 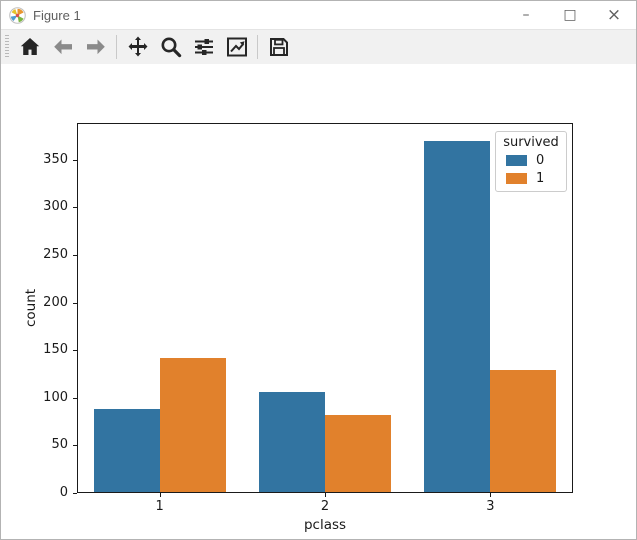 I want to click on bar-pclass1-survived0, so click(x=126, y=451).